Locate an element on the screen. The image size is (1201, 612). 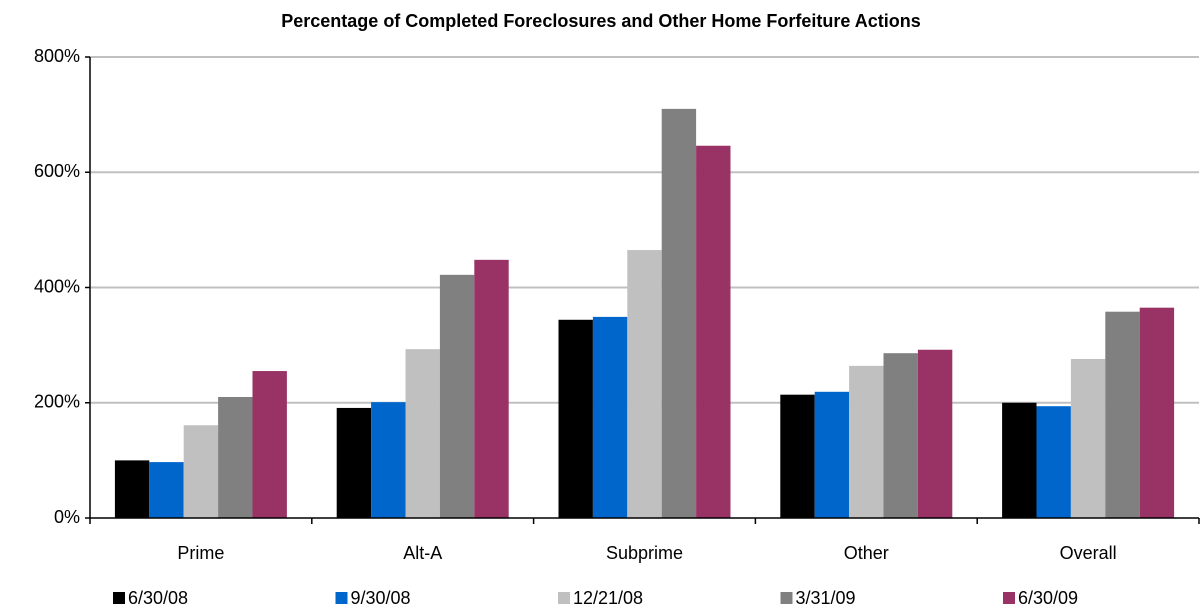
legend-label: 3/31/09 is located at coordinates (826, 598).